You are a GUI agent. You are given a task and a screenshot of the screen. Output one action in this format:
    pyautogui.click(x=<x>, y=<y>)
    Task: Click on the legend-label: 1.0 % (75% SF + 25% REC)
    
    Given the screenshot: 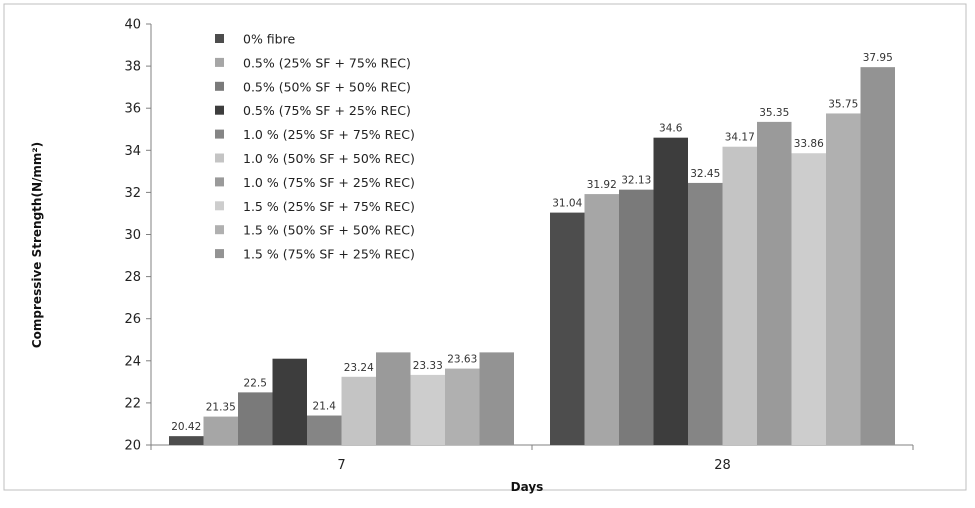 What is the action you would take?
    pyautogui.click(x=329, y=182)
    